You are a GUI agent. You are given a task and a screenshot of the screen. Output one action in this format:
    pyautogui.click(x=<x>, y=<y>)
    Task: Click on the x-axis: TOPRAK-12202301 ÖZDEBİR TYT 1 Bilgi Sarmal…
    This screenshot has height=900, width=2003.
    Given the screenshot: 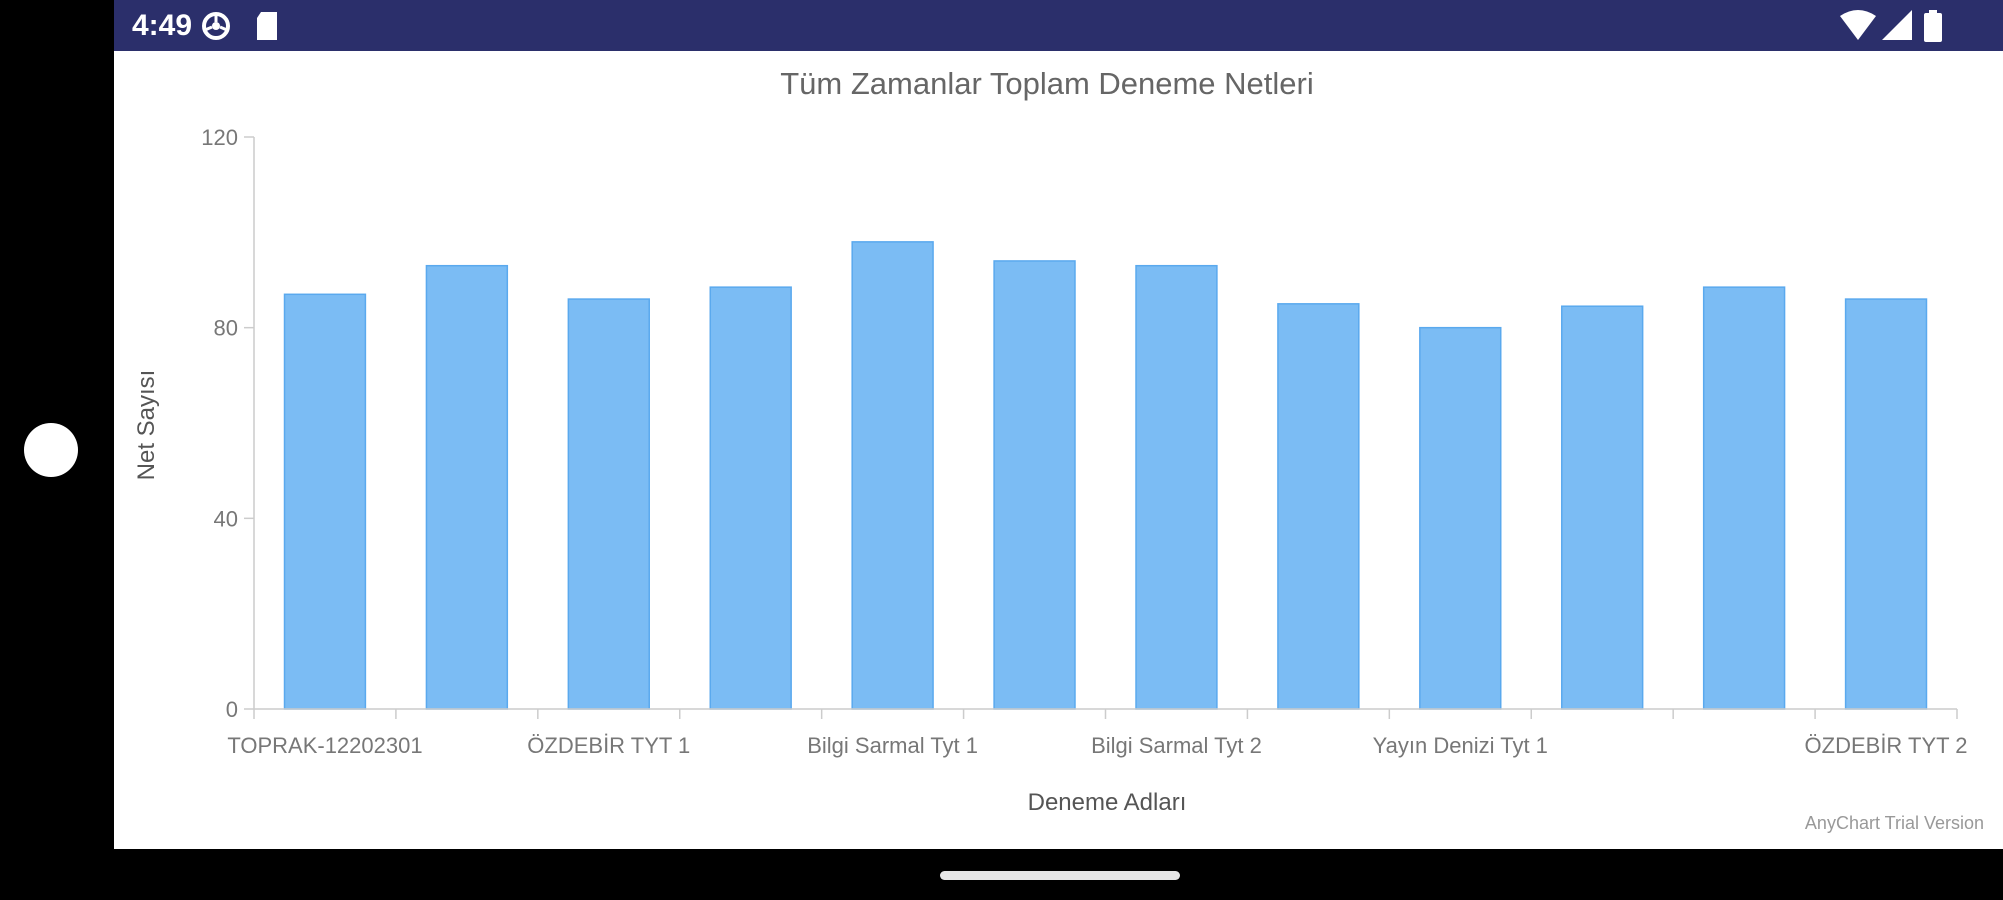 What is the action you would take?
    pyautogui.click(x=1097, y=733)
    